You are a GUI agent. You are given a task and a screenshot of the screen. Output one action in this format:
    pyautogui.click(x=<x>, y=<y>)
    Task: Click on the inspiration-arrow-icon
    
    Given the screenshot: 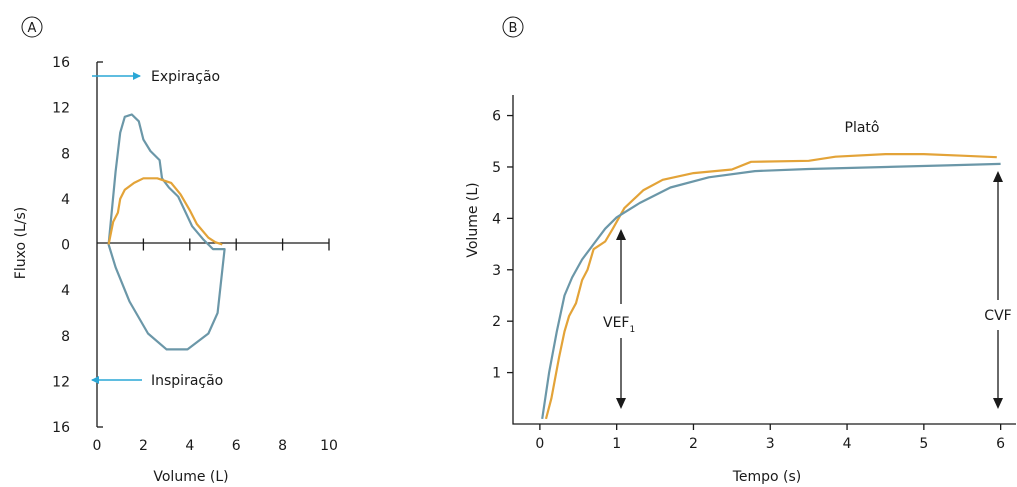 What is the action you would take?
    pyautogui.click(x=95, y=380)
    